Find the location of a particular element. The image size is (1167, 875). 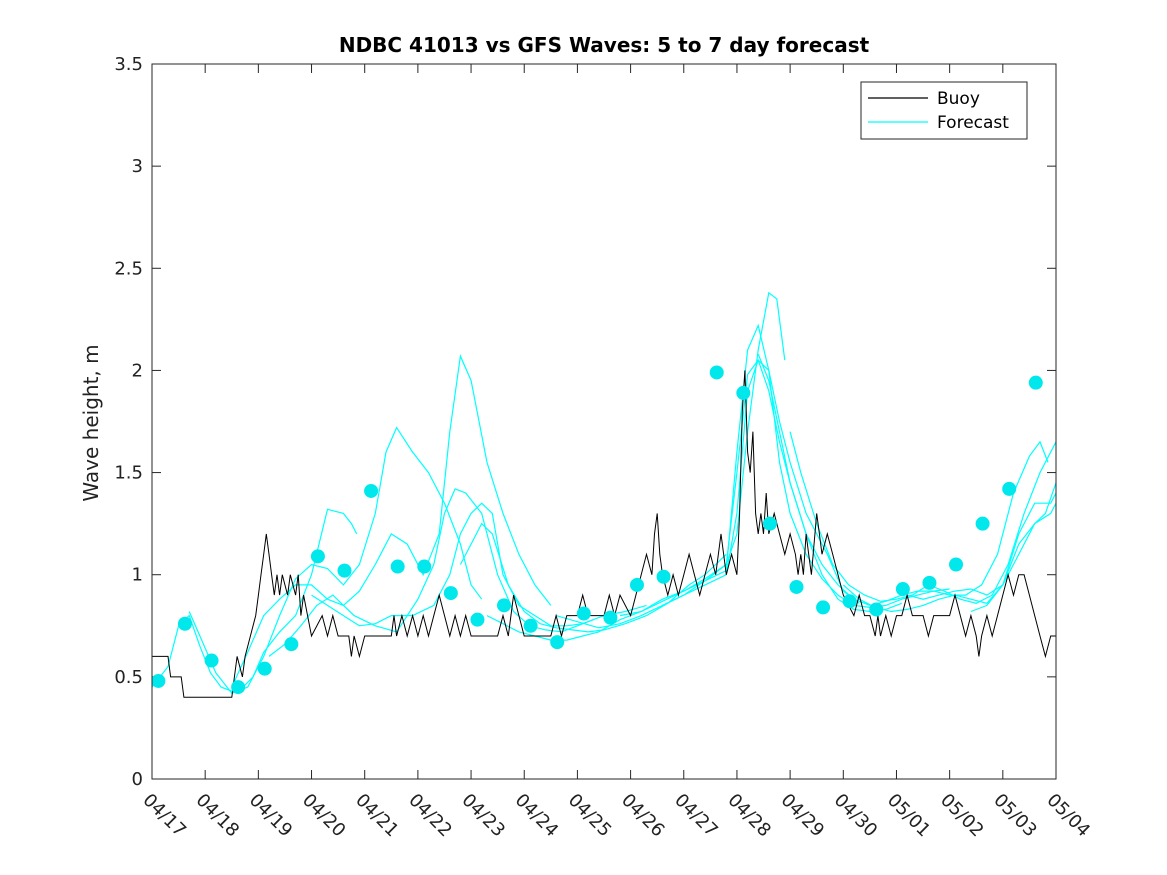

y-tick-label: 3.5 is located at coordinates (128, 64).